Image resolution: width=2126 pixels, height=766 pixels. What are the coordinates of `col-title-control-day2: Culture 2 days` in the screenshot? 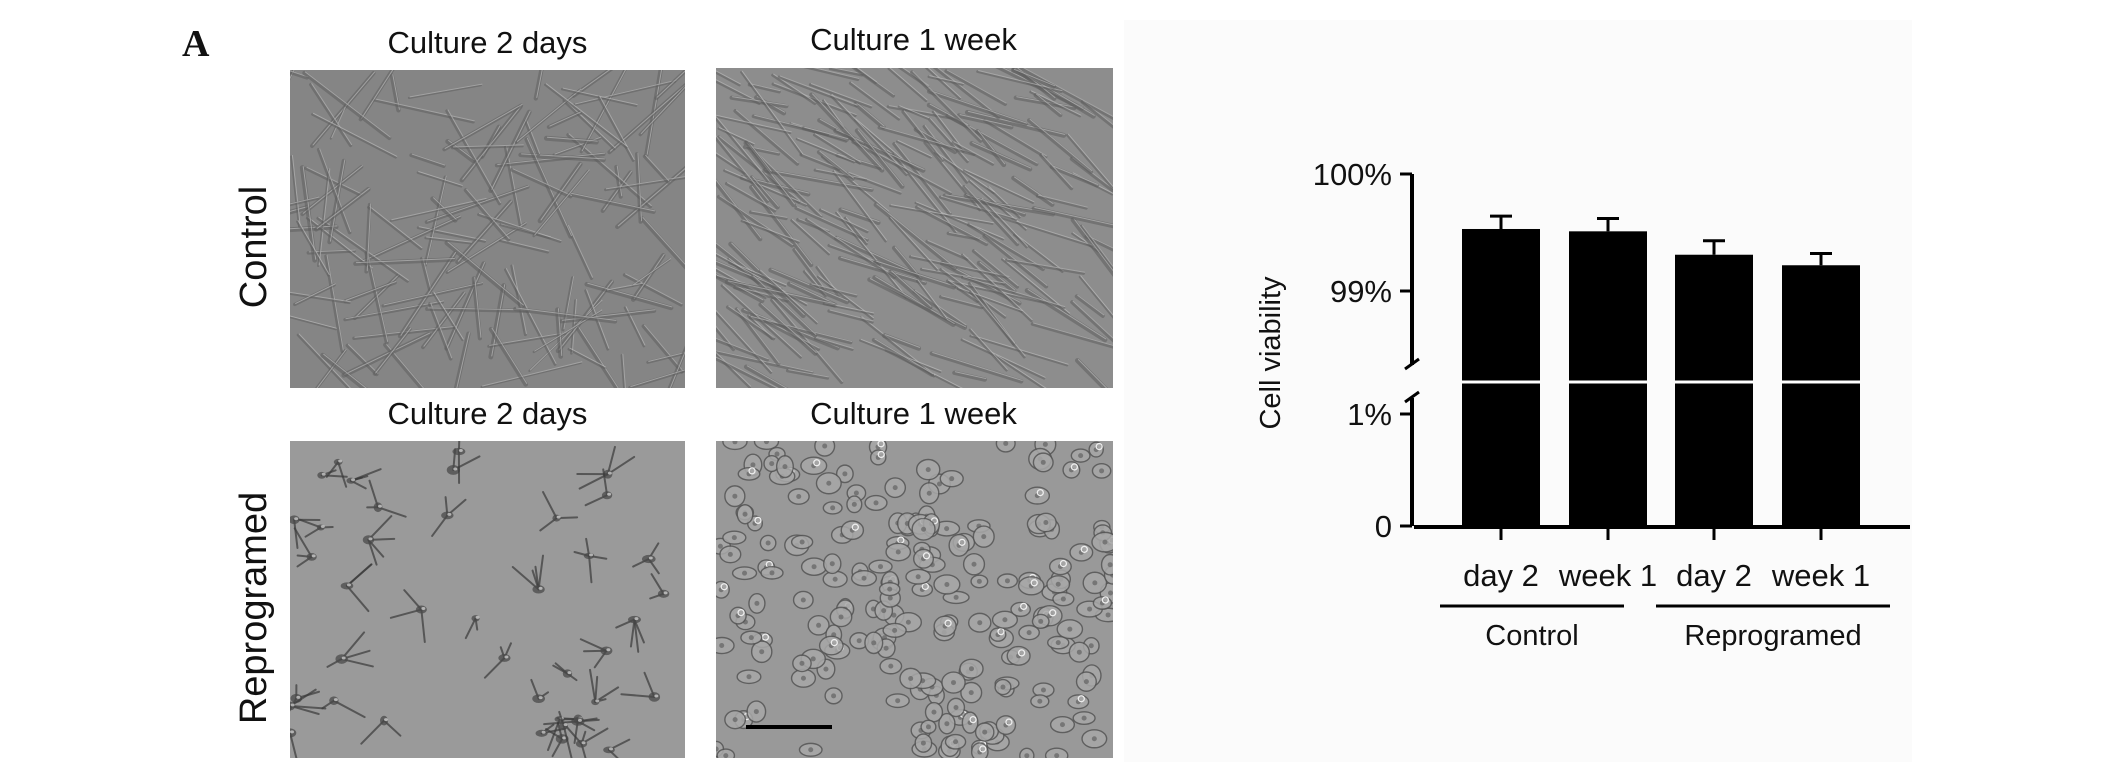 It's located at (487, 42).